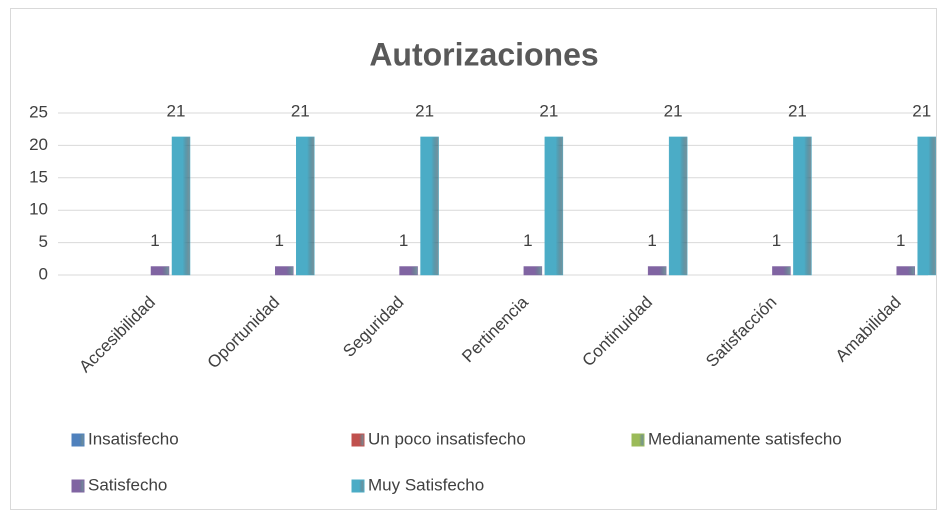  What do you see at coordinates (43, 273) in the screenshot?
I see `y-tick-label: 0` at bounding box center [43, 273].